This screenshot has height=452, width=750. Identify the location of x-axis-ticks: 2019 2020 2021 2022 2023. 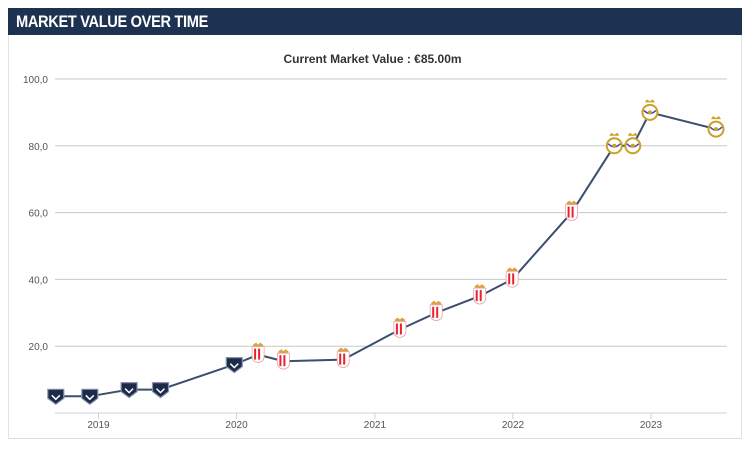
(375, 422).